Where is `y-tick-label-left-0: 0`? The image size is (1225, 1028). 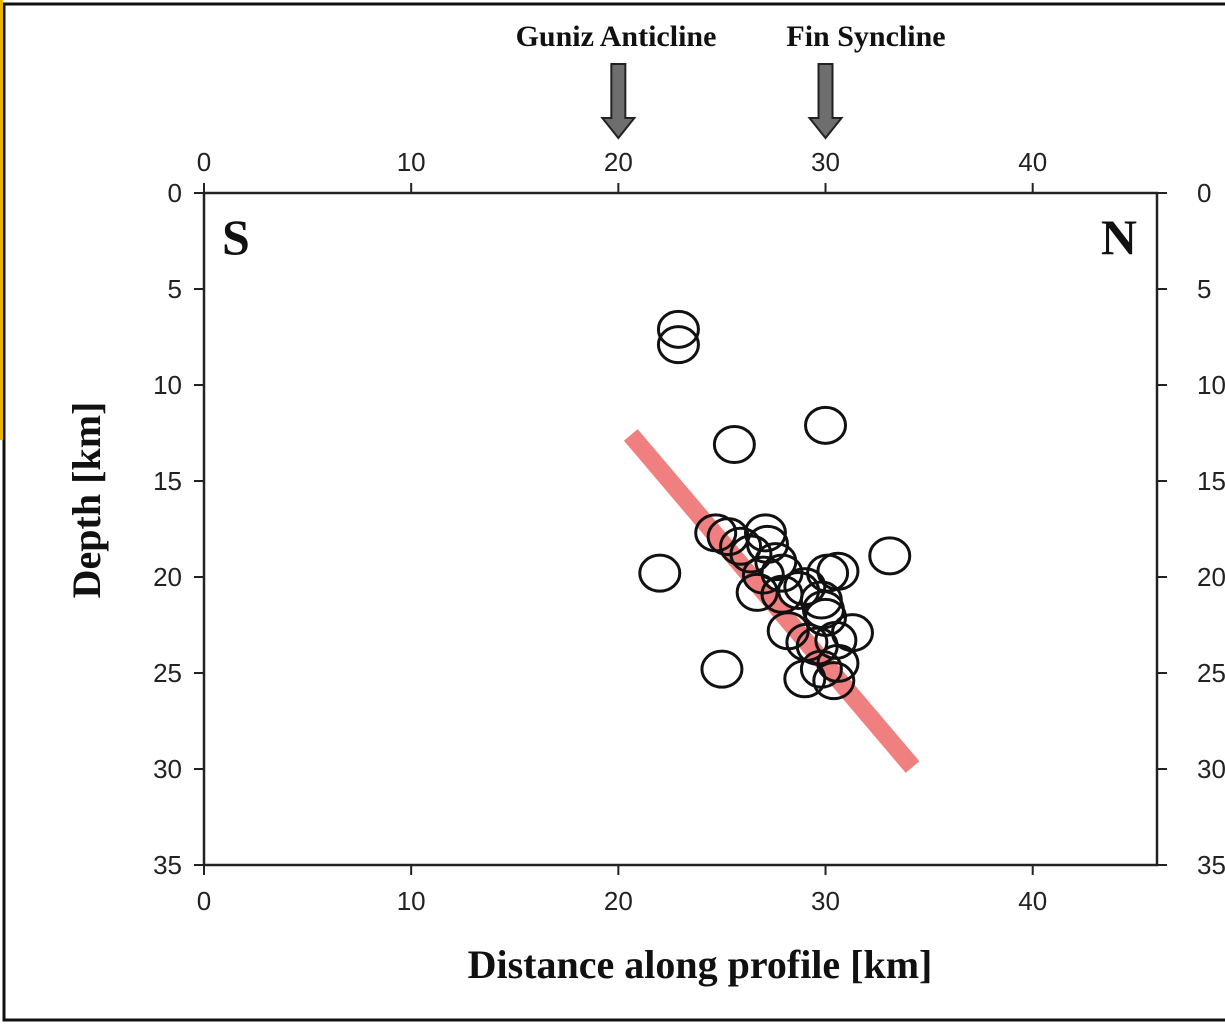
y-tick-label-left-0: 0 is located at coordinates (175, 193).